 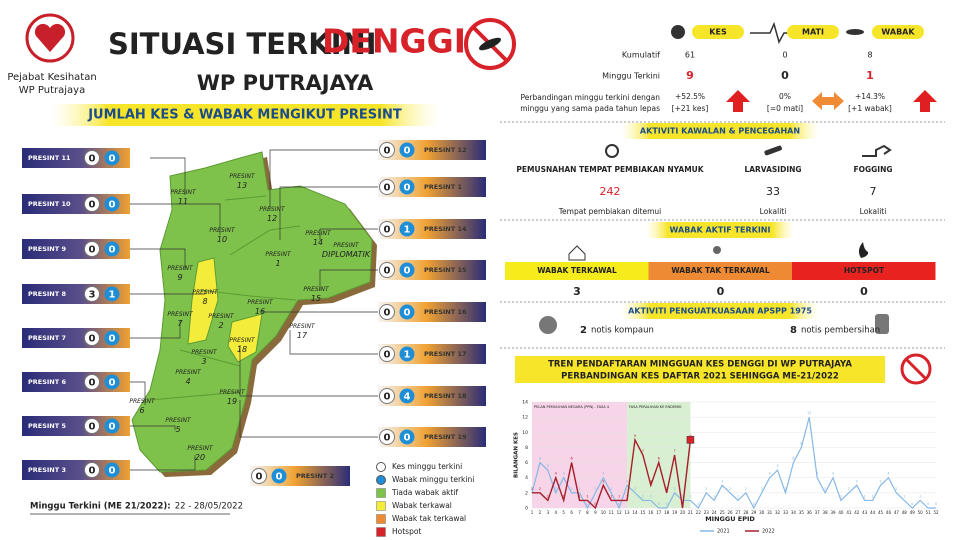 What do you see at coordinates (857, 512) in the screenshot?
I see `x-tick-label: 42` at bounding box center [857, 512].